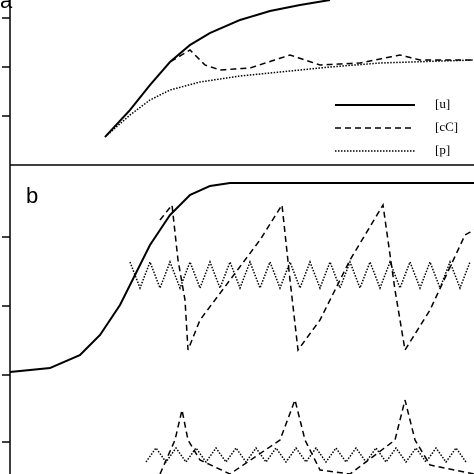 The height and width of the screenshot is (474, 474). I want to click on legend-label: [cC], so click(446, 126).